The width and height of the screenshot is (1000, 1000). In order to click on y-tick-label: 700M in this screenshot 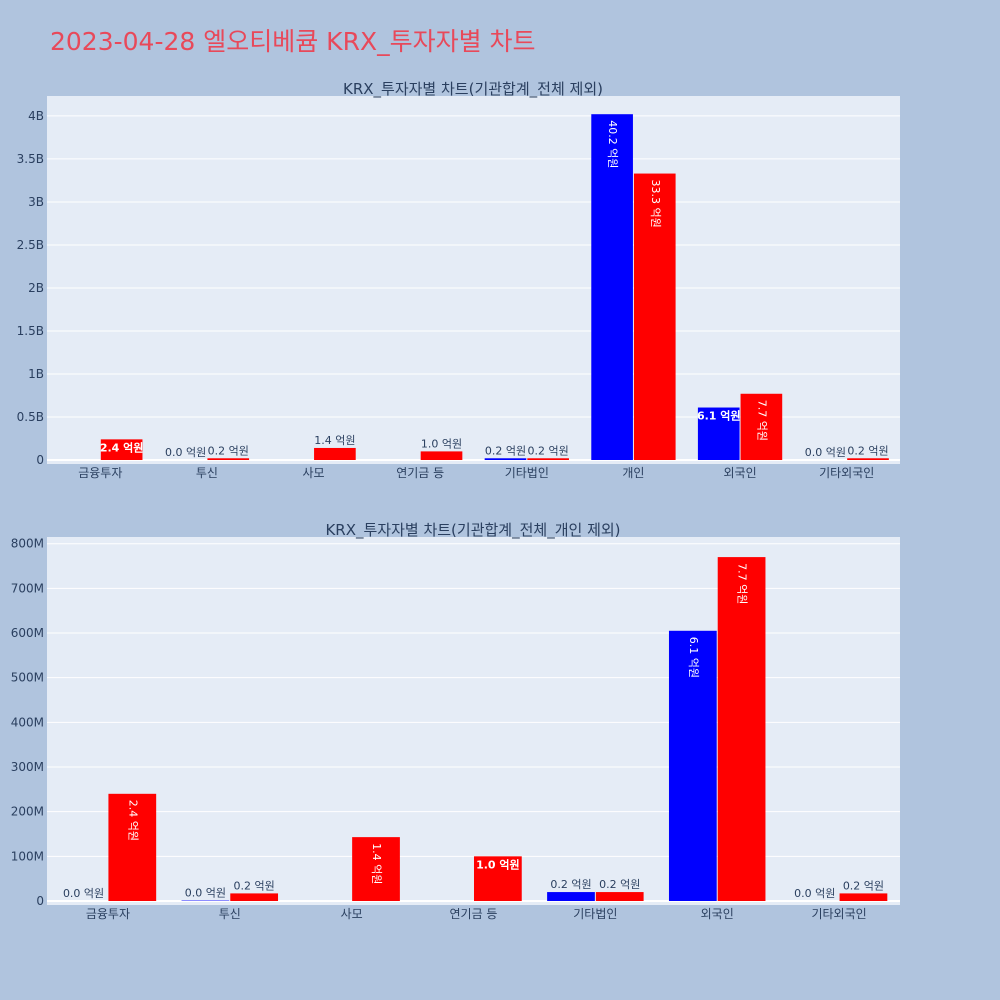, I will do `click(27, 588)`.